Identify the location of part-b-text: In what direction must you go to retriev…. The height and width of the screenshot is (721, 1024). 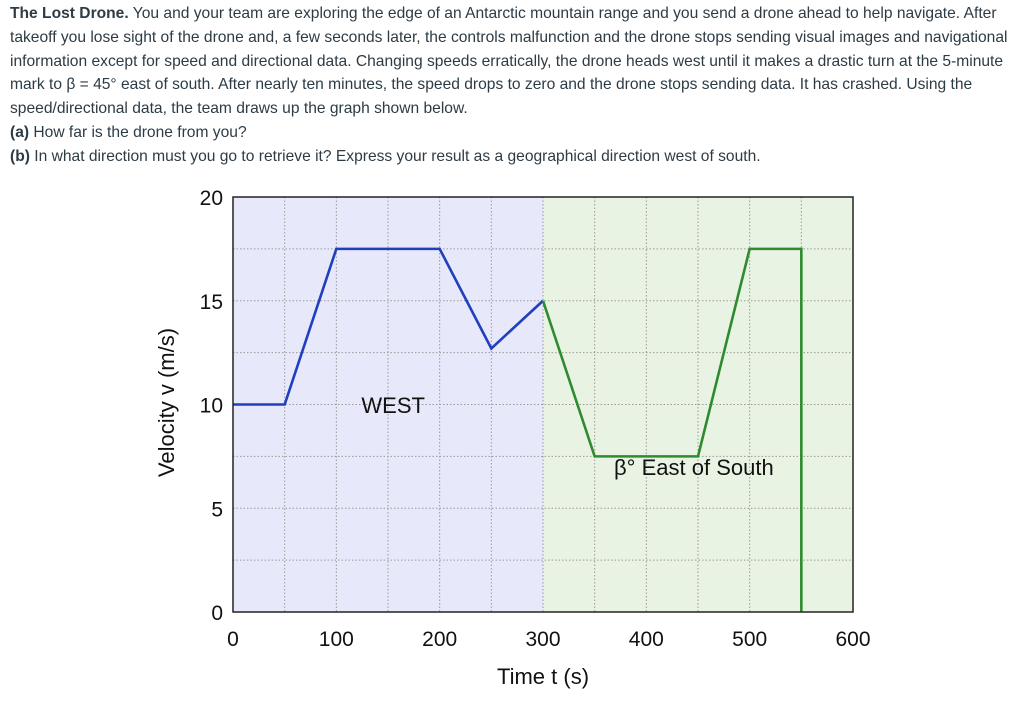
(397, 156).